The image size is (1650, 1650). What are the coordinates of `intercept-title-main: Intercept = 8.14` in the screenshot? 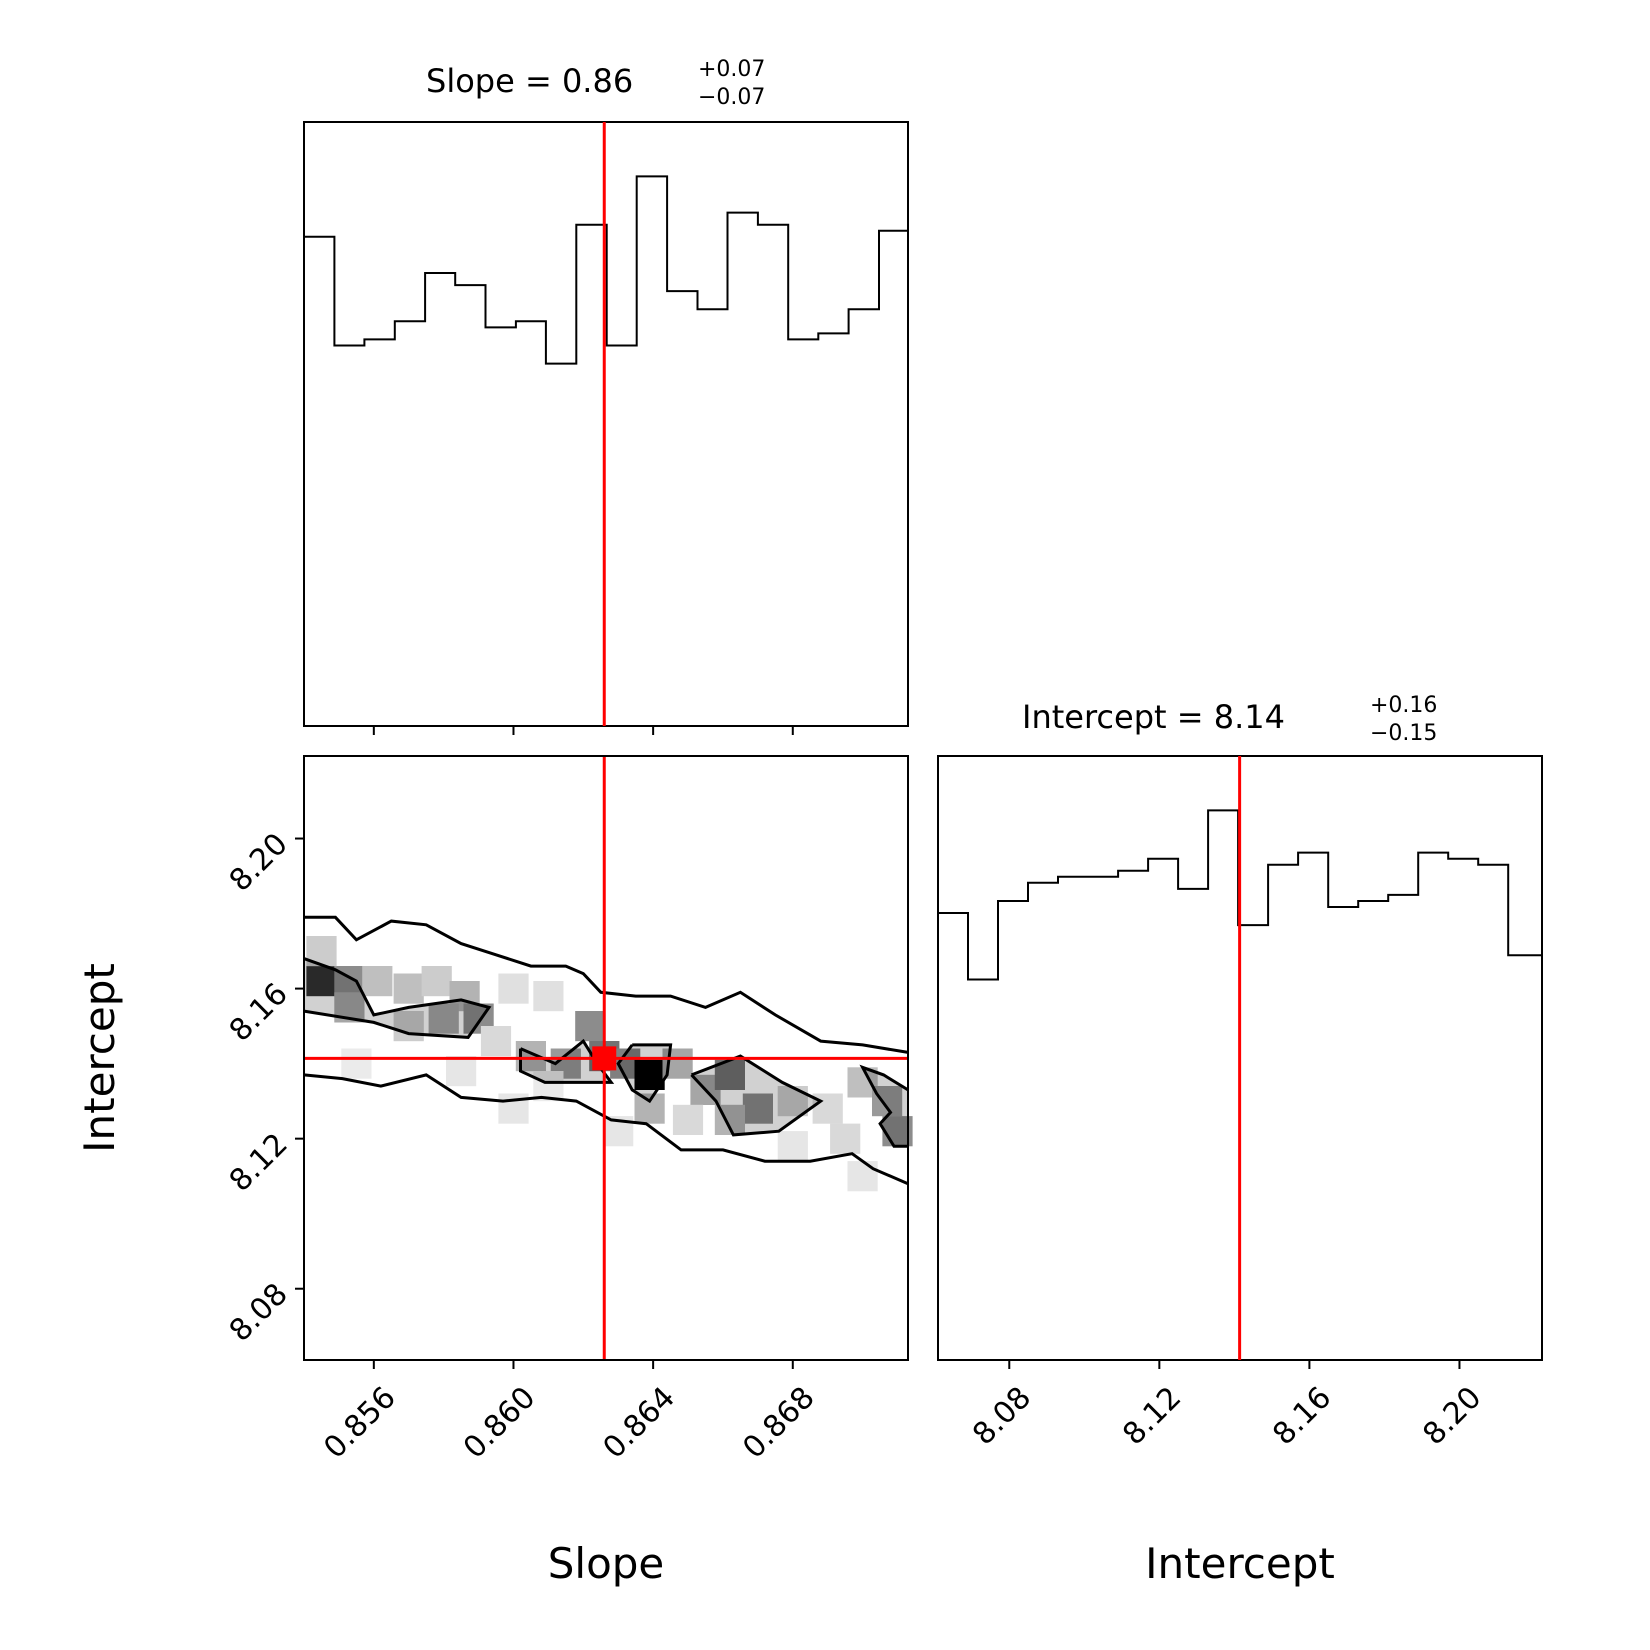 It's located at (1153, 717).